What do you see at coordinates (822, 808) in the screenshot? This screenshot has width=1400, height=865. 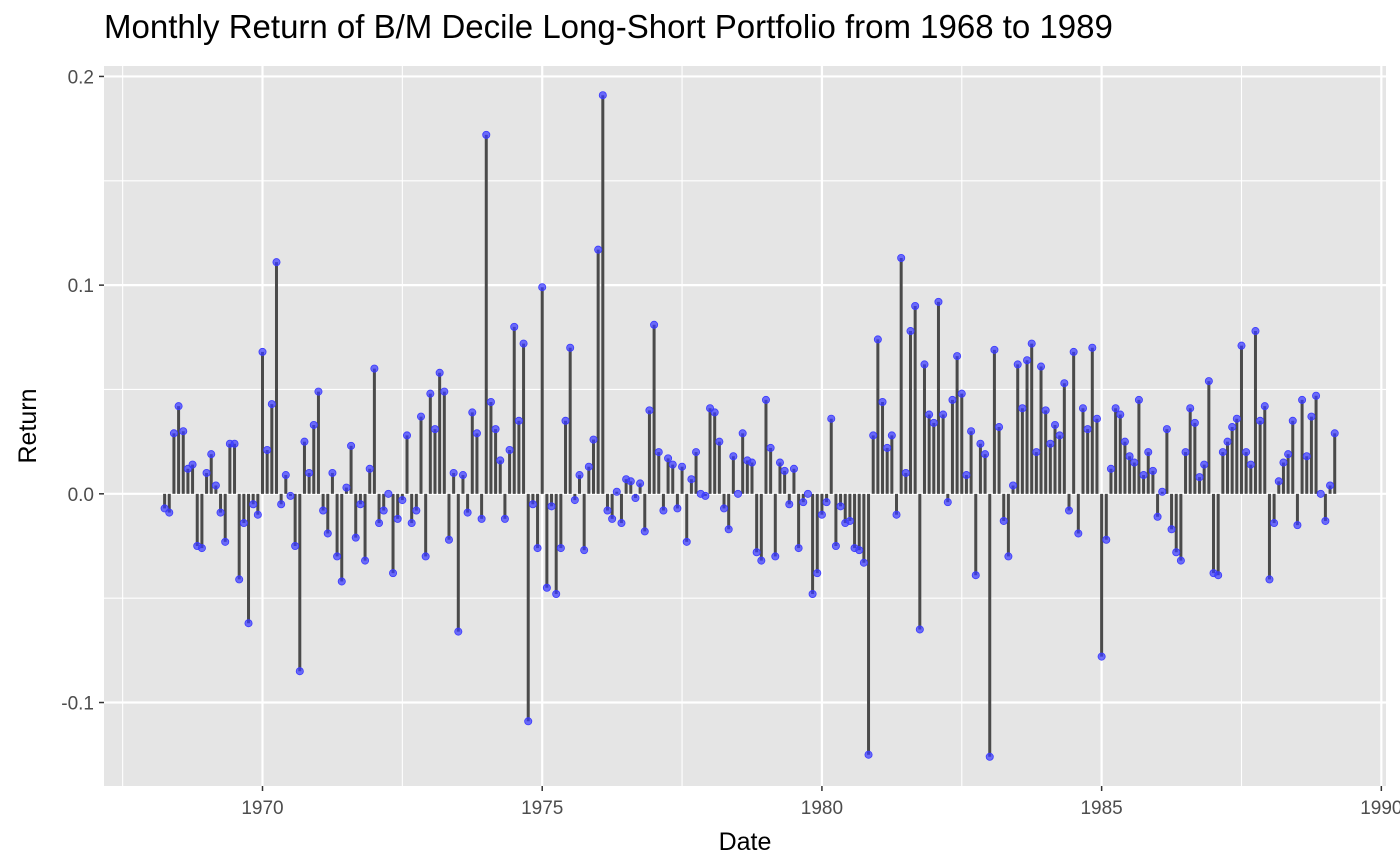 I see `x-tick-label: 1980` at bounding box center [822, 808].